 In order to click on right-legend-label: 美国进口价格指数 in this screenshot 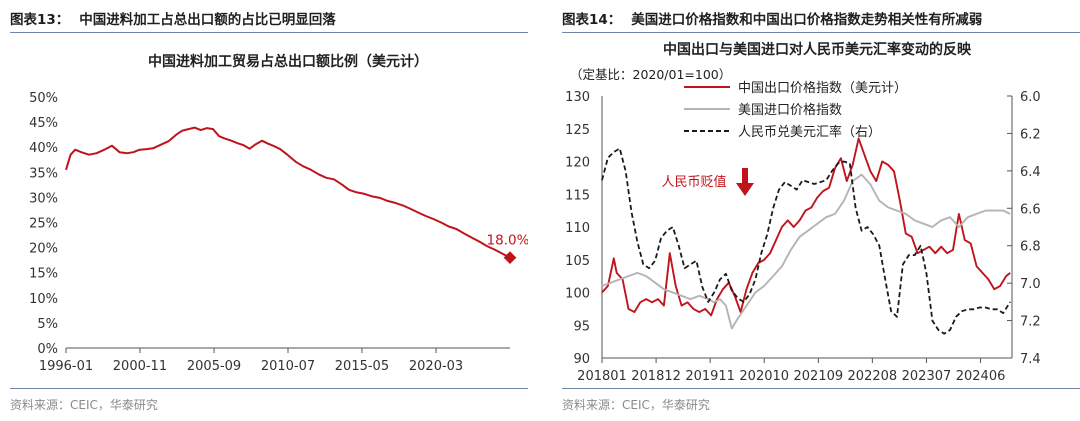, I will do `click(790, 110)`.